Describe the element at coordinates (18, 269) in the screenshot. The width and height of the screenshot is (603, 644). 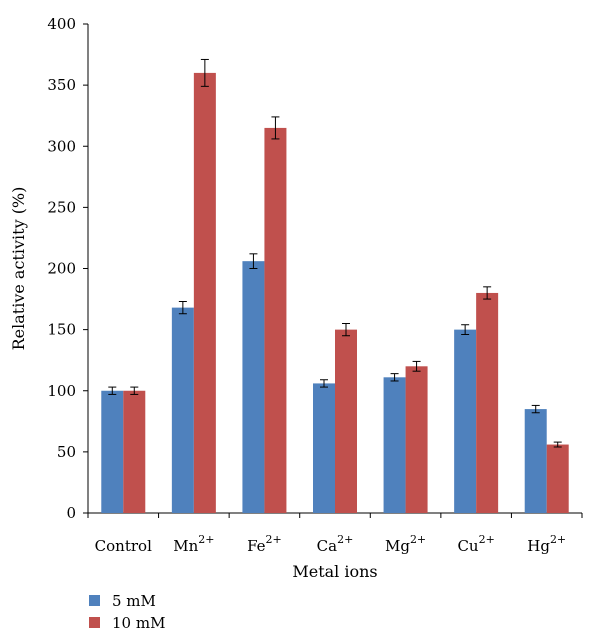
I see `y-axis-title: Relative activity (%)` at that location.